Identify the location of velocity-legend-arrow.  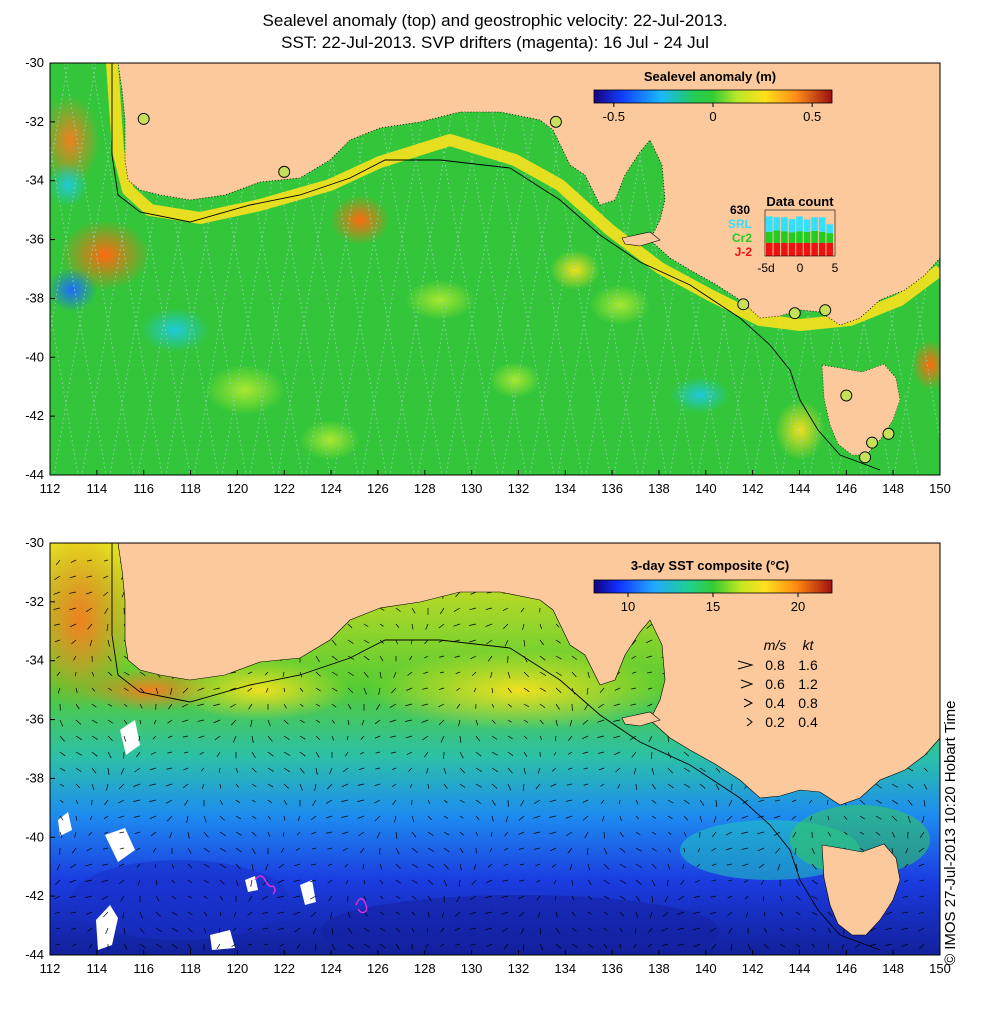
(747, 684).